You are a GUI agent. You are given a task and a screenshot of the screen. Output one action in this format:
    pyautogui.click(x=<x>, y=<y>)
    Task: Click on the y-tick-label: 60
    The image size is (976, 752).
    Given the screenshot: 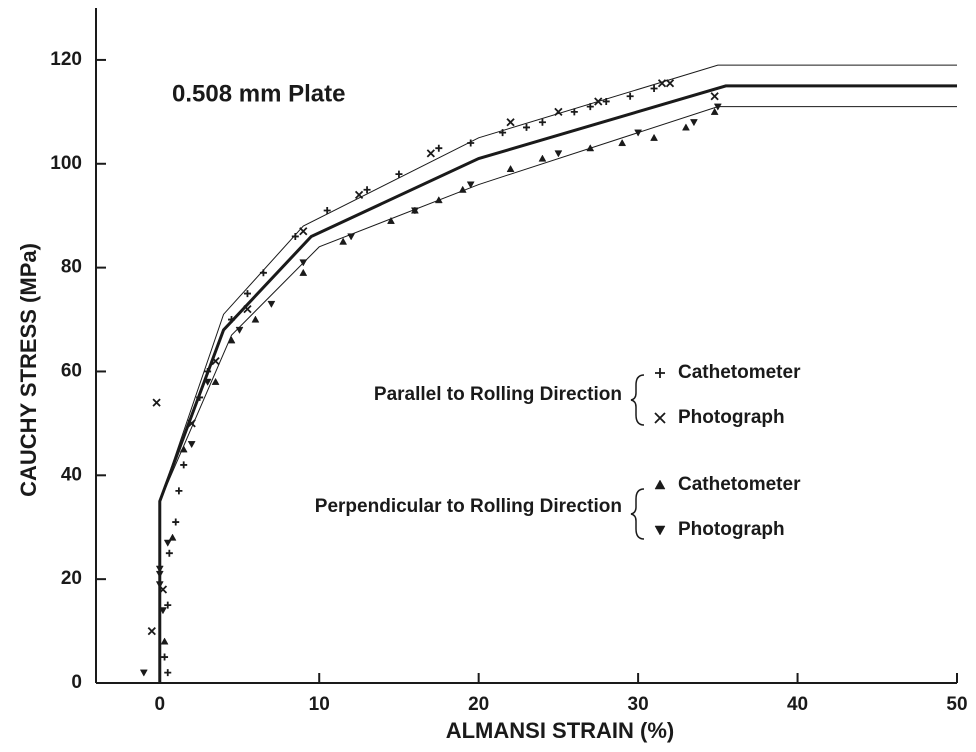 What is the action you would take?
    pyautogui.click(x=71, y=370)
    